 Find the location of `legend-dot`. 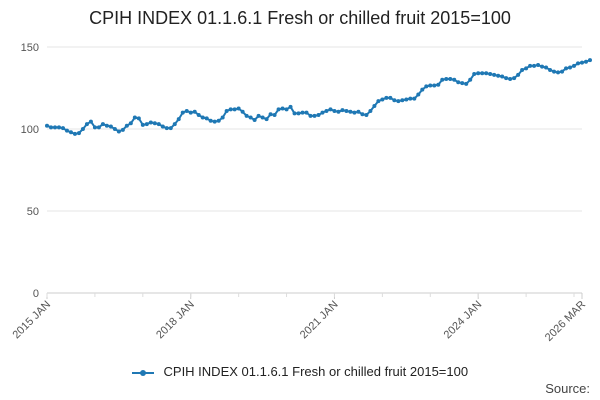

legend-dot is located at coordinates (142, 372).